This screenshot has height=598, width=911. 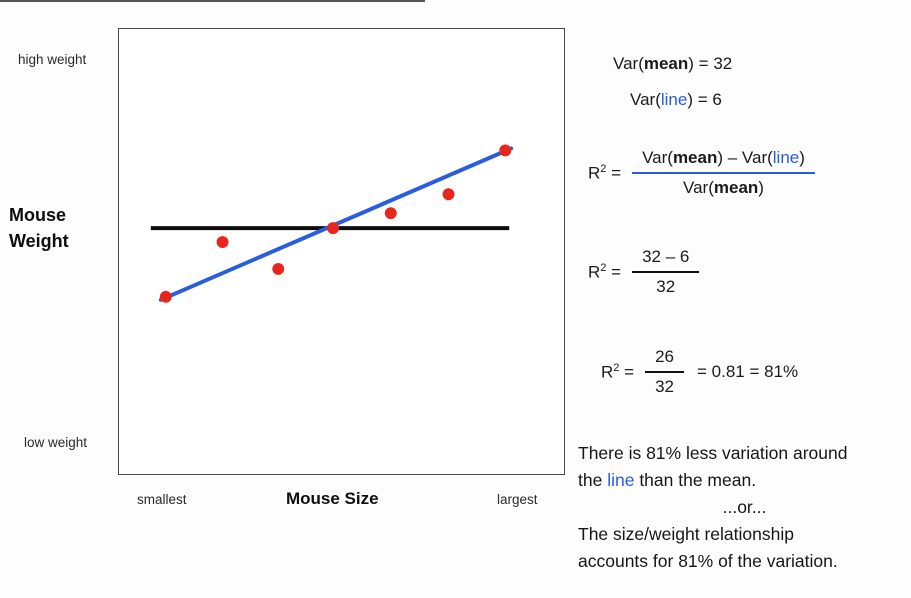 I want to click on line-word: line, so click(x=621, y=480).